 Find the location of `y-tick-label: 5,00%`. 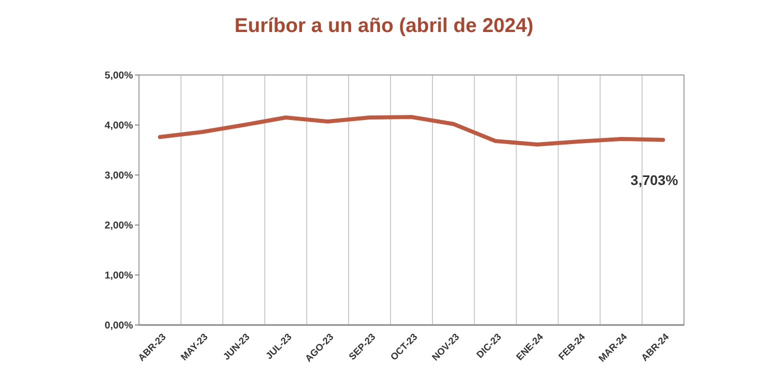

y-tick-label: 5,00% is located at coordinates (119, 76).